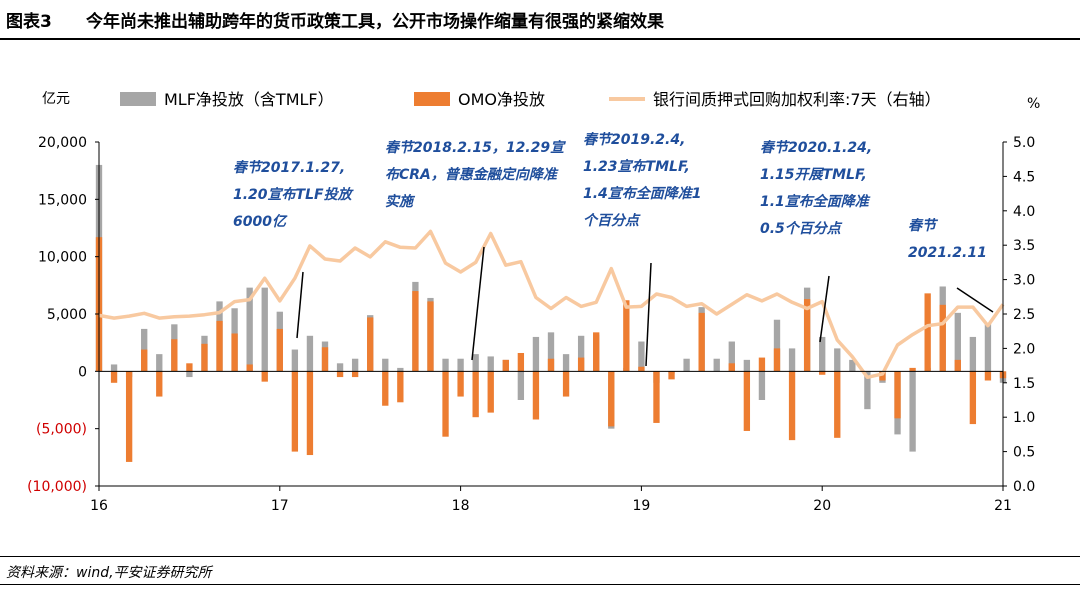 Image resolution: width=1080 pixels, height=593 pixels. I want to click on annotation-line: 春节2017.1.27,, so click(289, 167).